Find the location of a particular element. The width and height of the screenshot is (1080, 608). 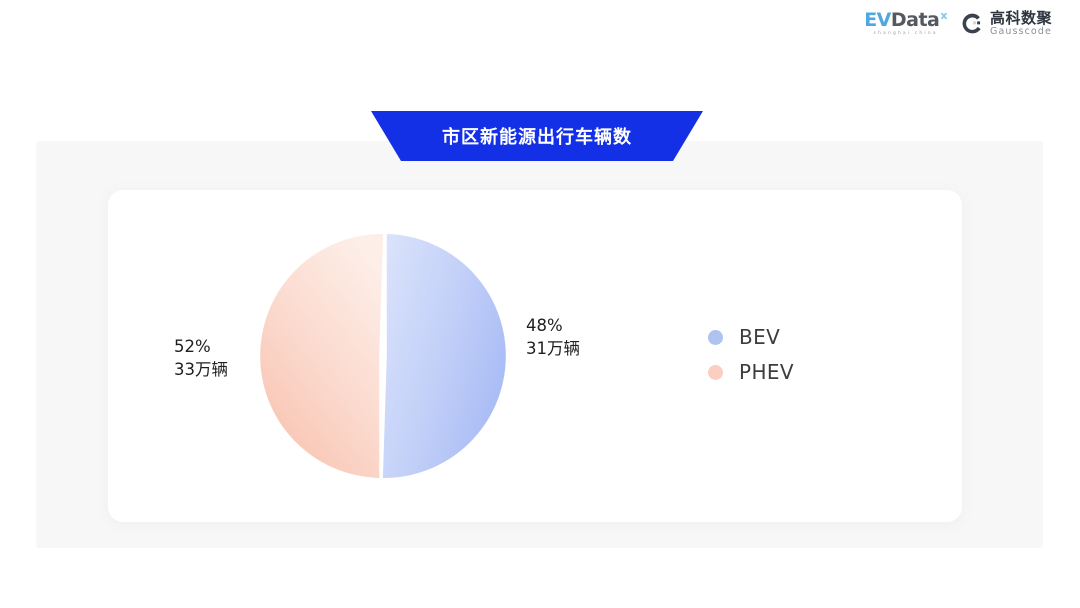

gausscode-text: 高科数聚 Gausscode is located at coordinates (1020, 23).